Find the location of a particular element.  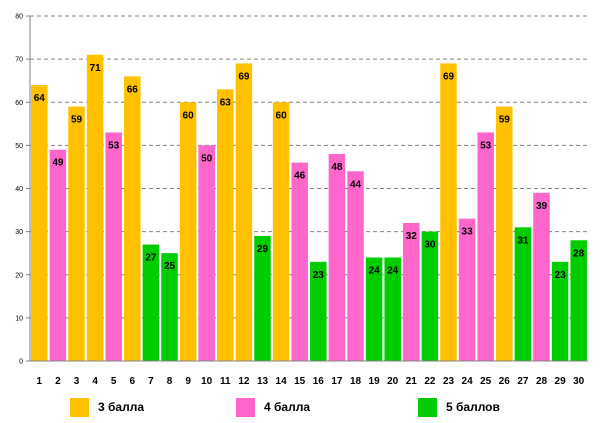

data-label-18: 44 is located at coordinates (356, 184).